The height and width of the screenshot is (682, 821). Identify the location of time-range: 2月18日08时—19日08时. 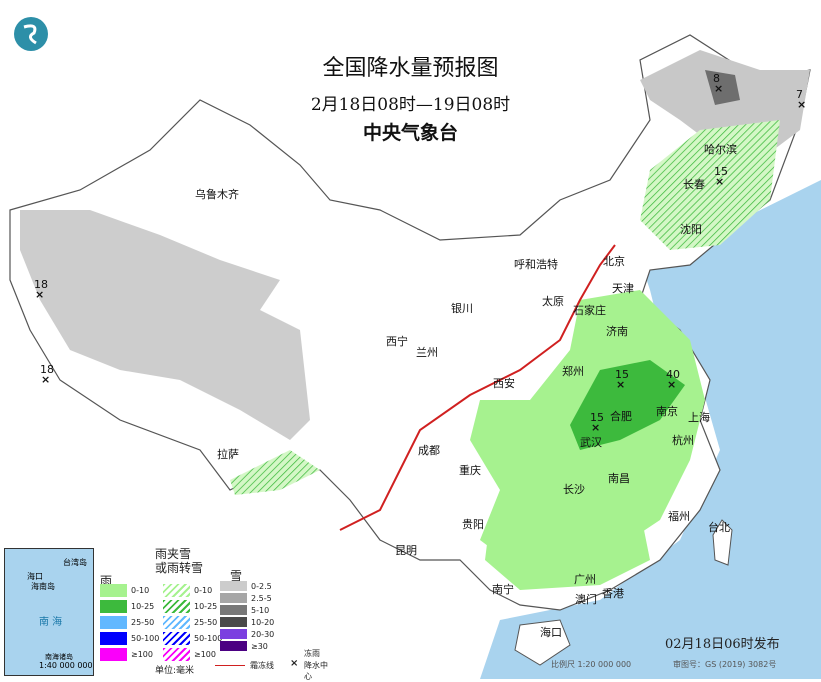
(410, 105).